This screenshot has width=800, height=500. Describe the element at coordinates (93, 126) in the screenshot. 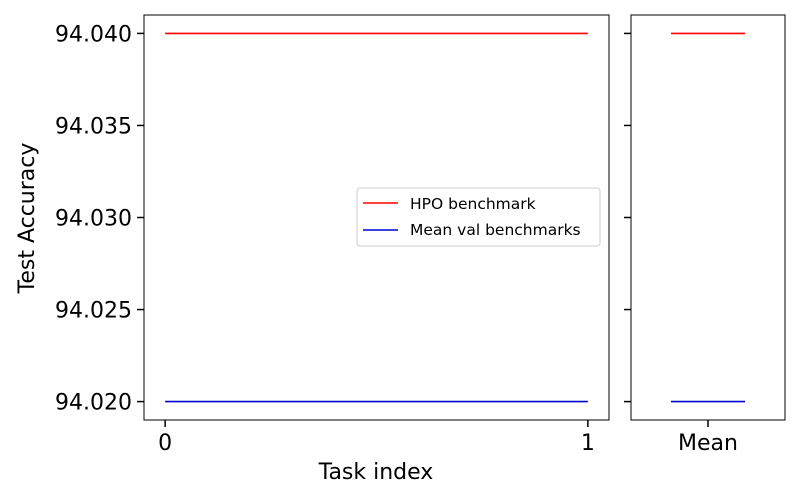

I see `y-tick-label: 94.035` at that location.